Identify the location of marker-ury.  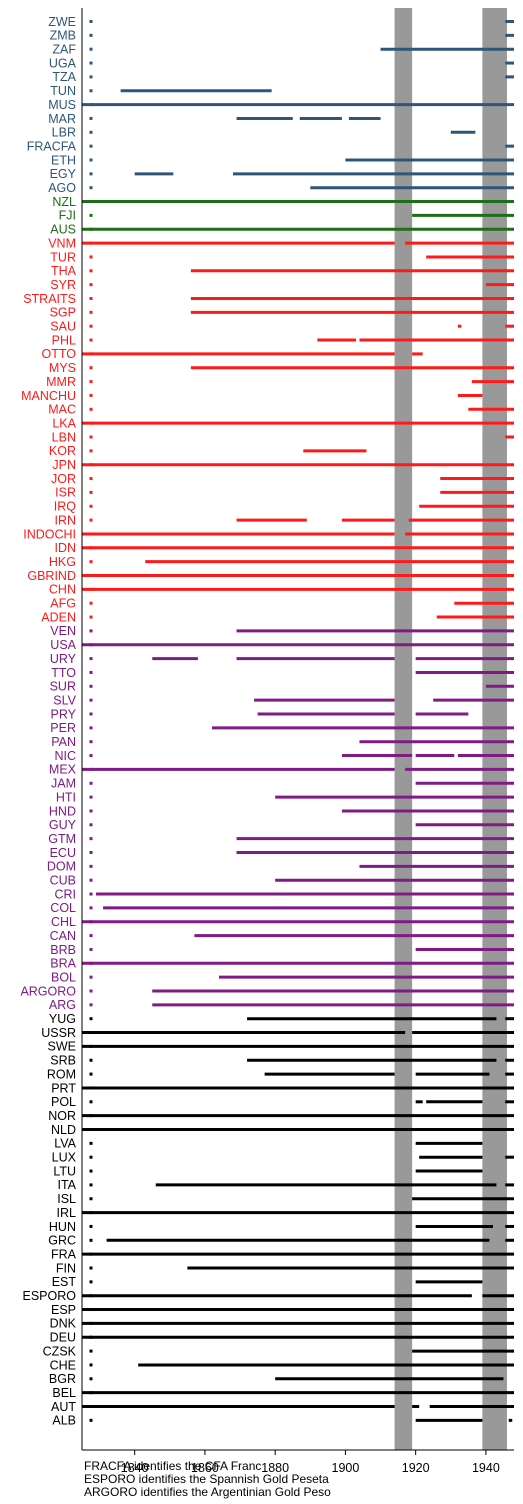
(91, 659).